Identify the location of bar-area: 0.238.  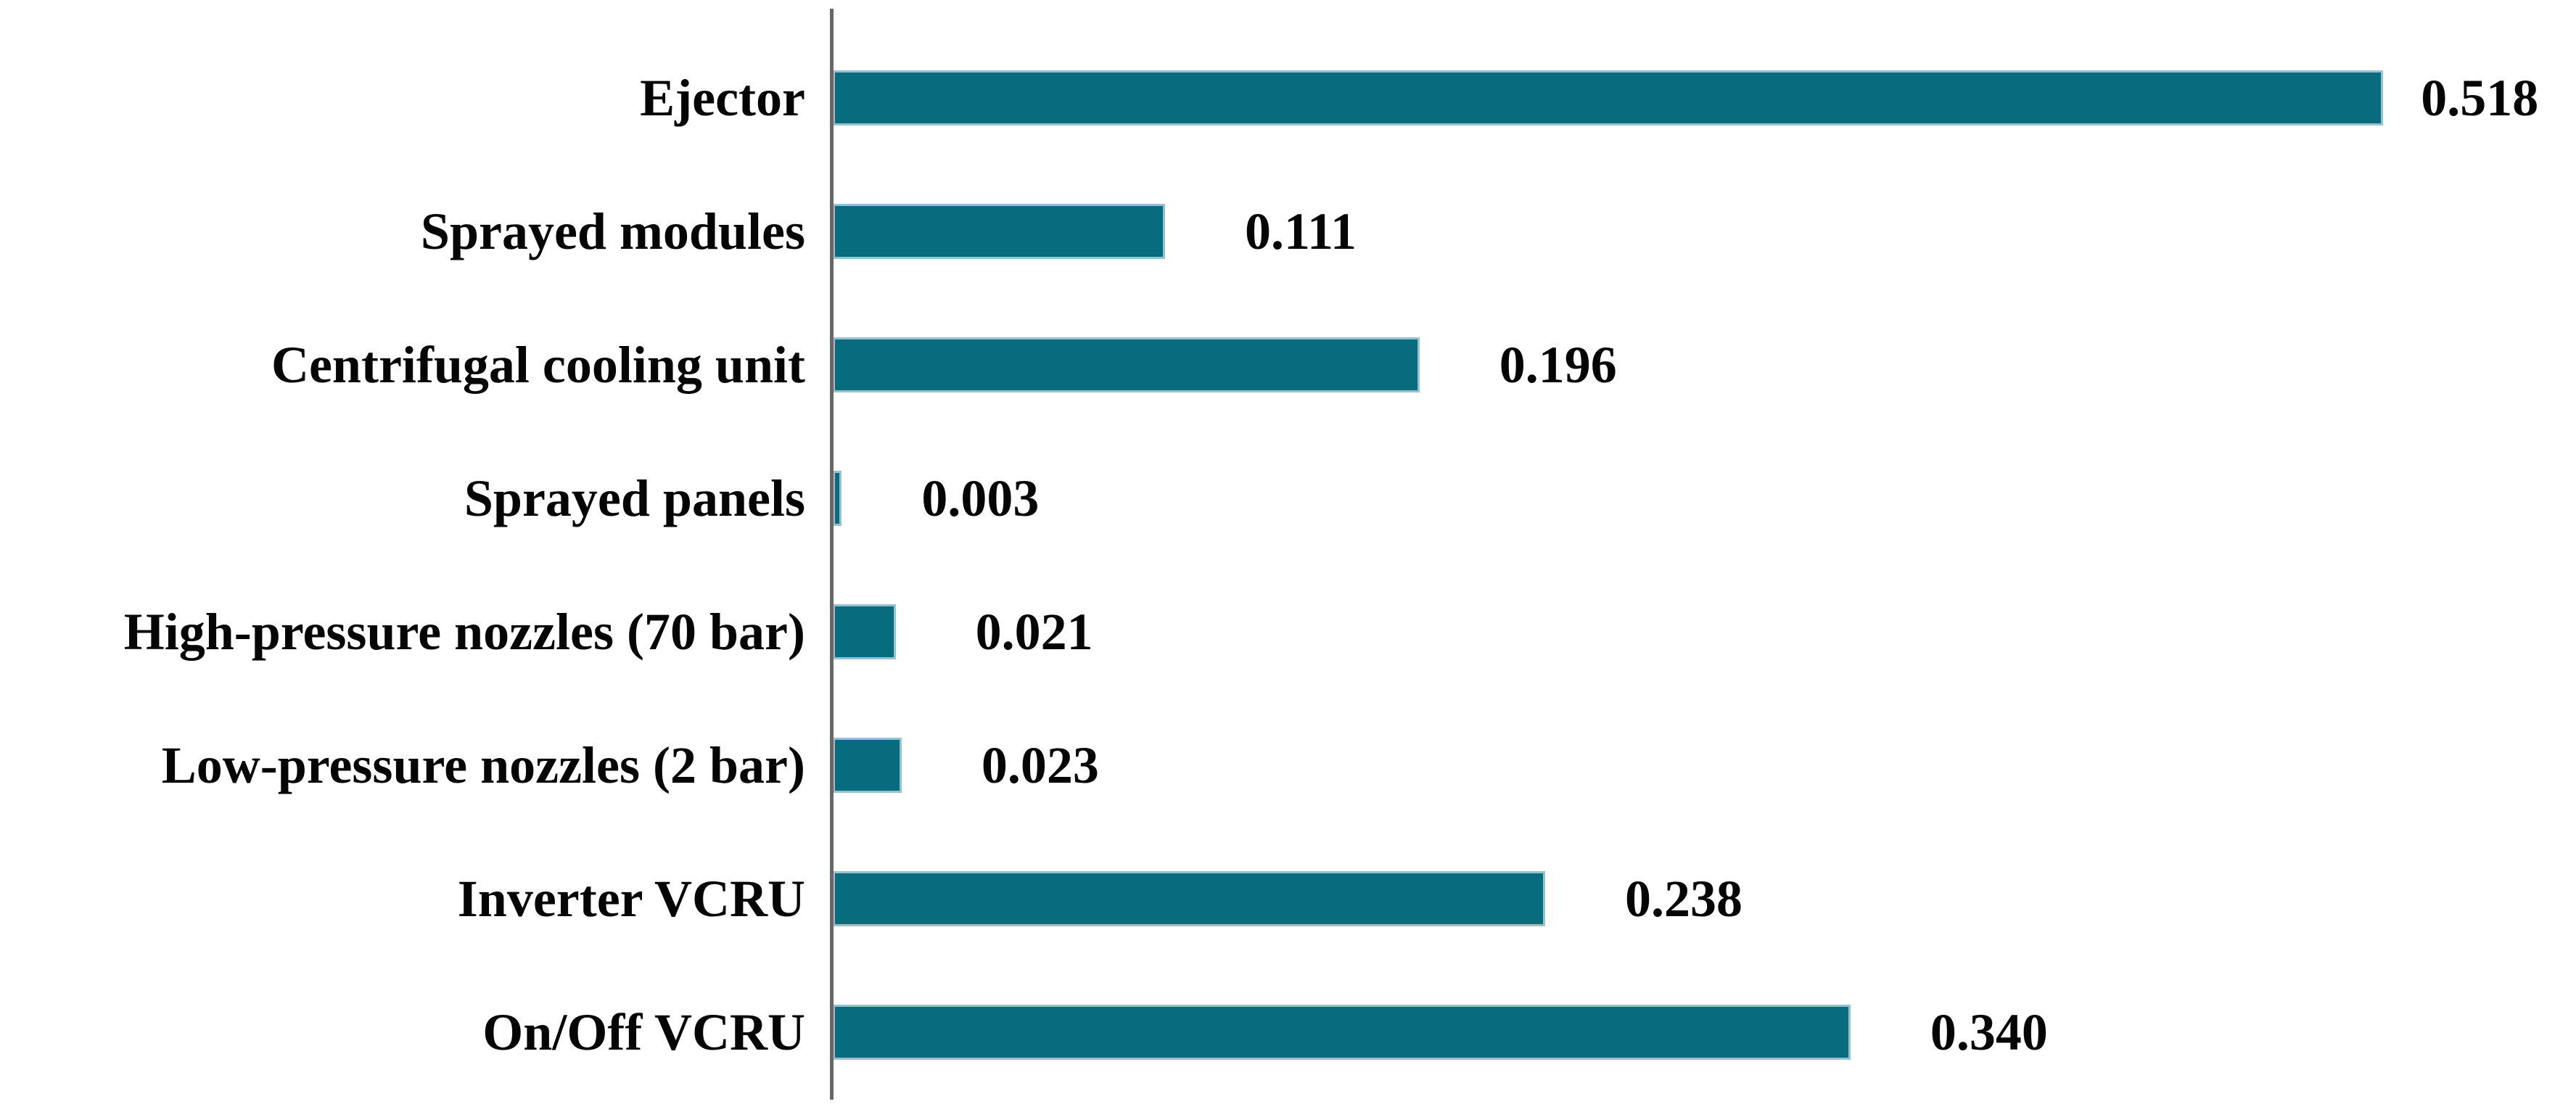
(1704, 898).